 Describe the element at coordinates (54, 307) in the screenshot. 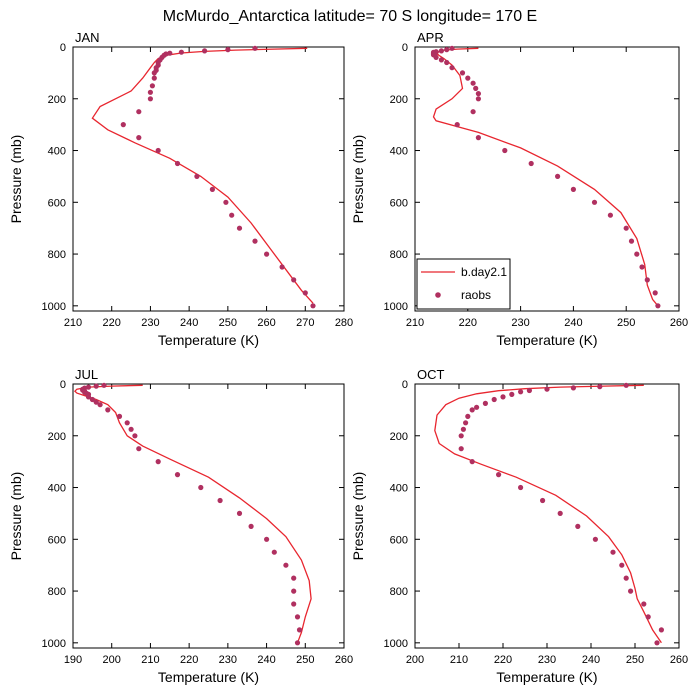

I see `y-tick-label-jan-5: 1000` at that location.